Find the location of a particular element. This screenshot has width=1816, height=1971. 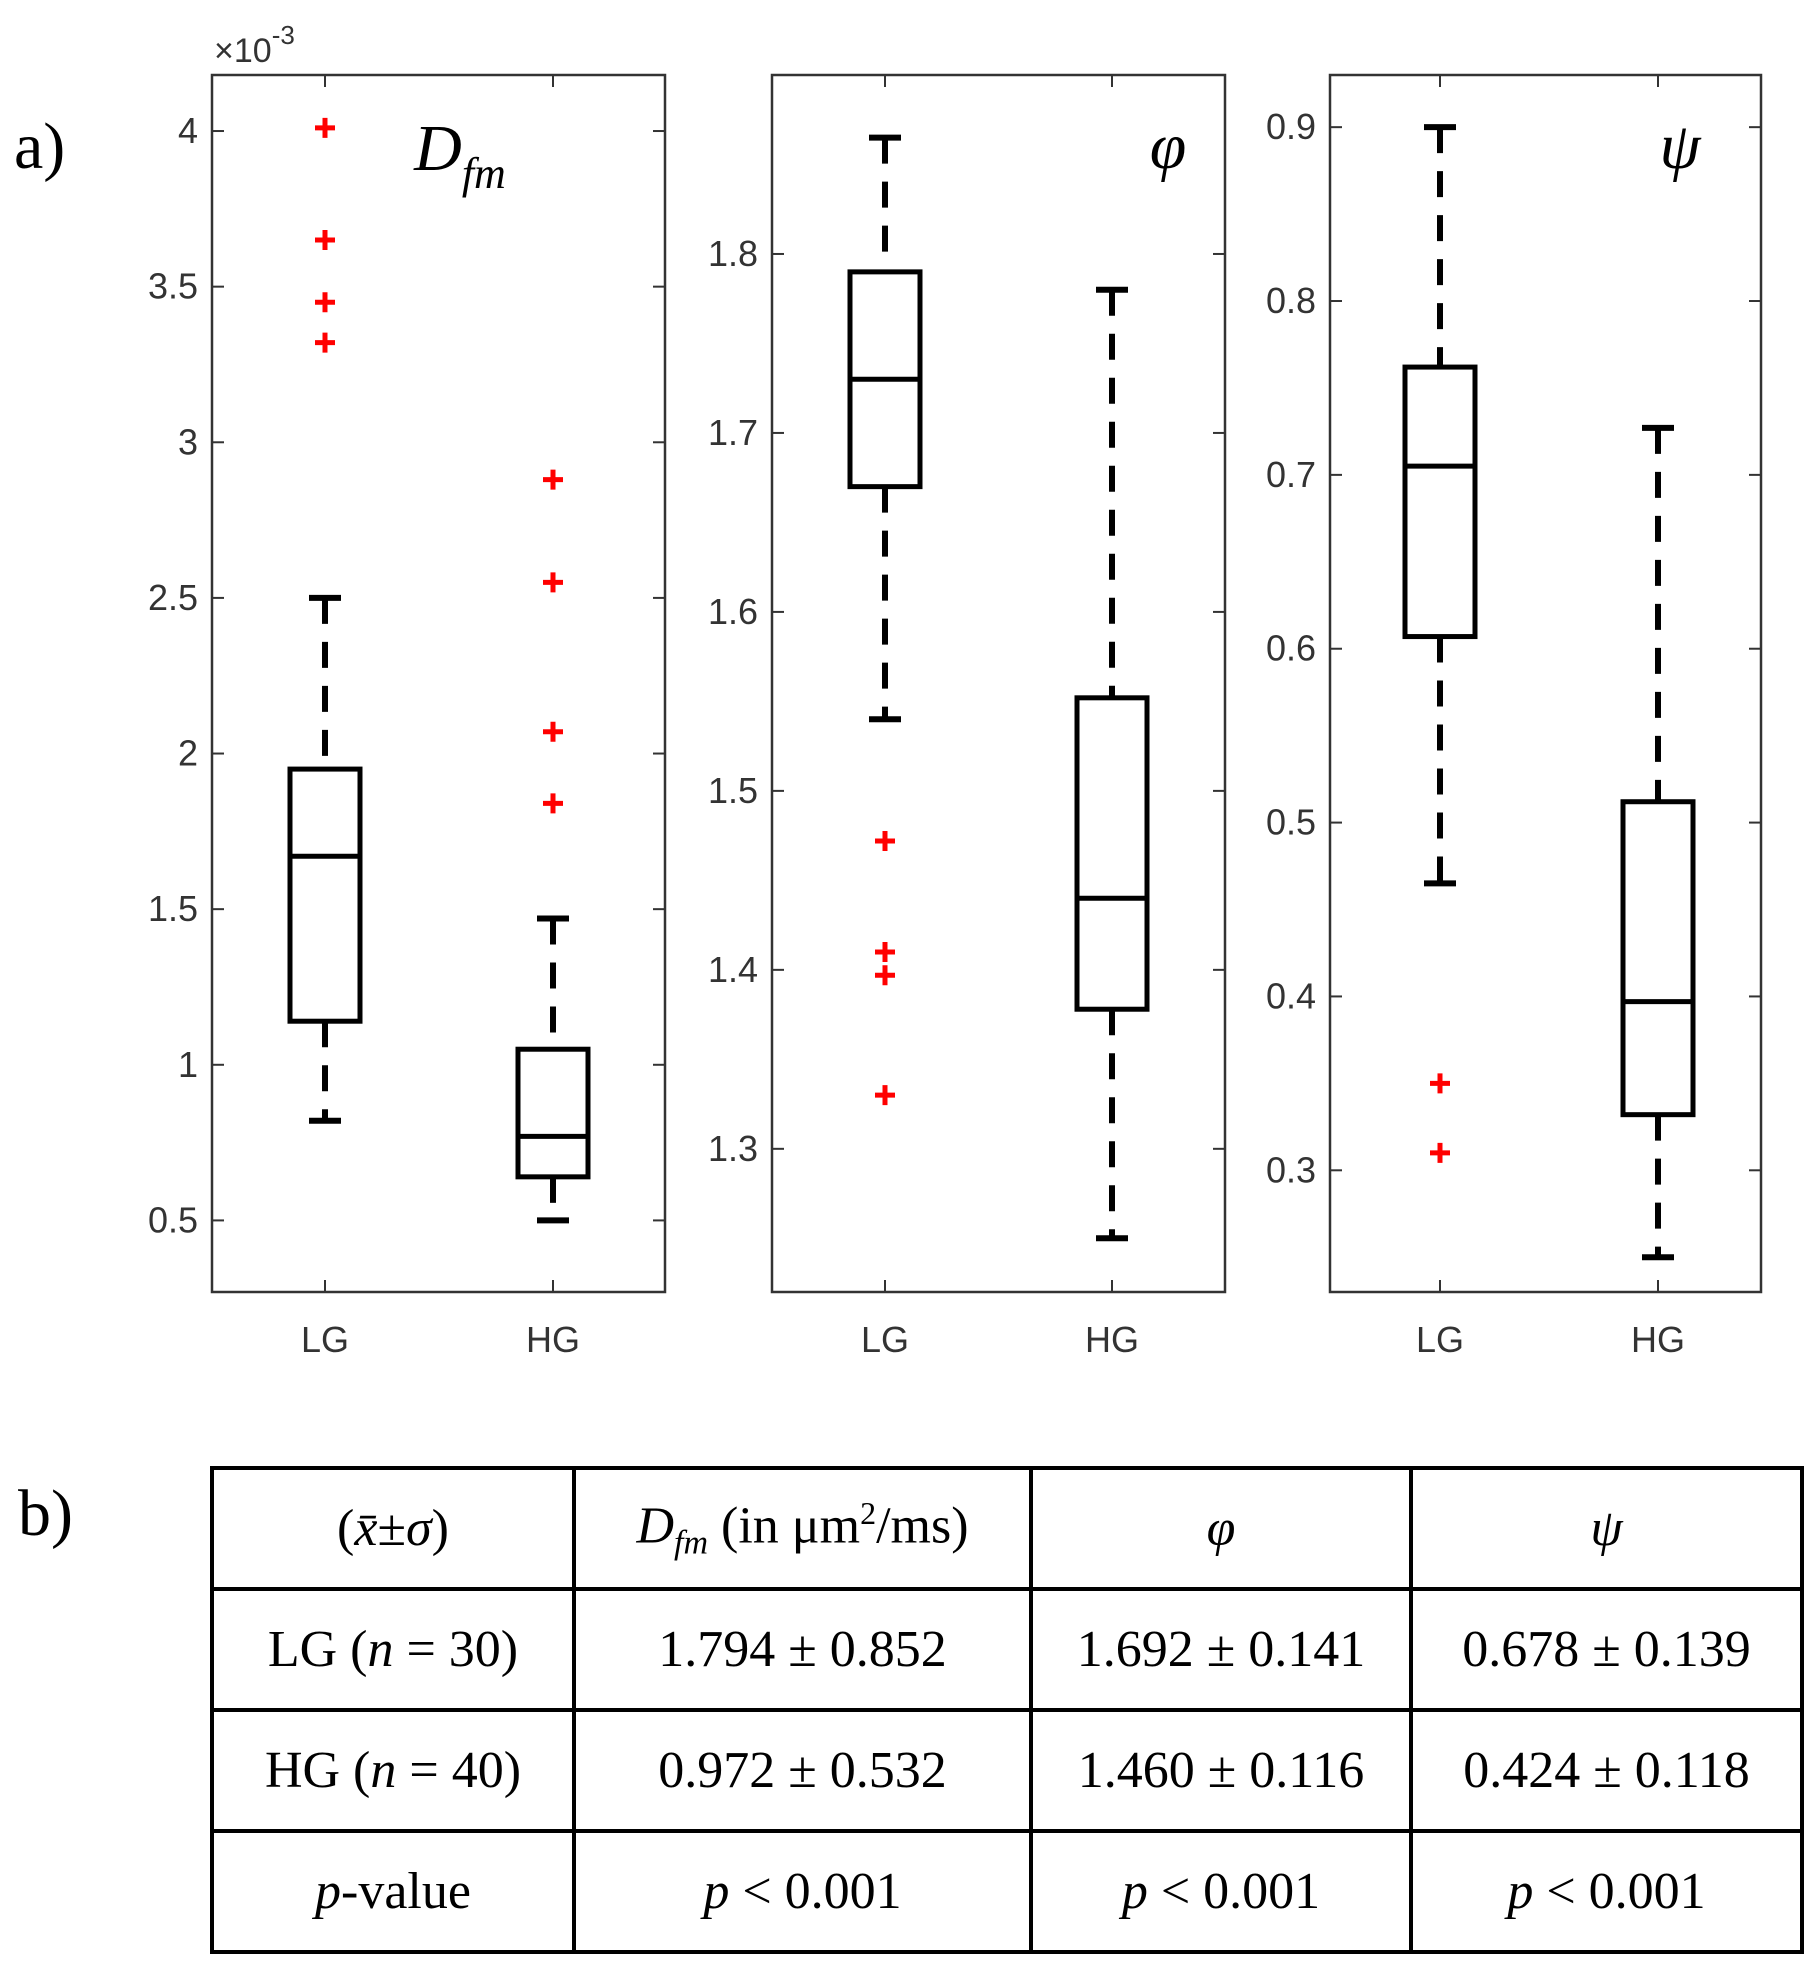

y-tick-label: 2.5 is located at coordinates (173, 597).